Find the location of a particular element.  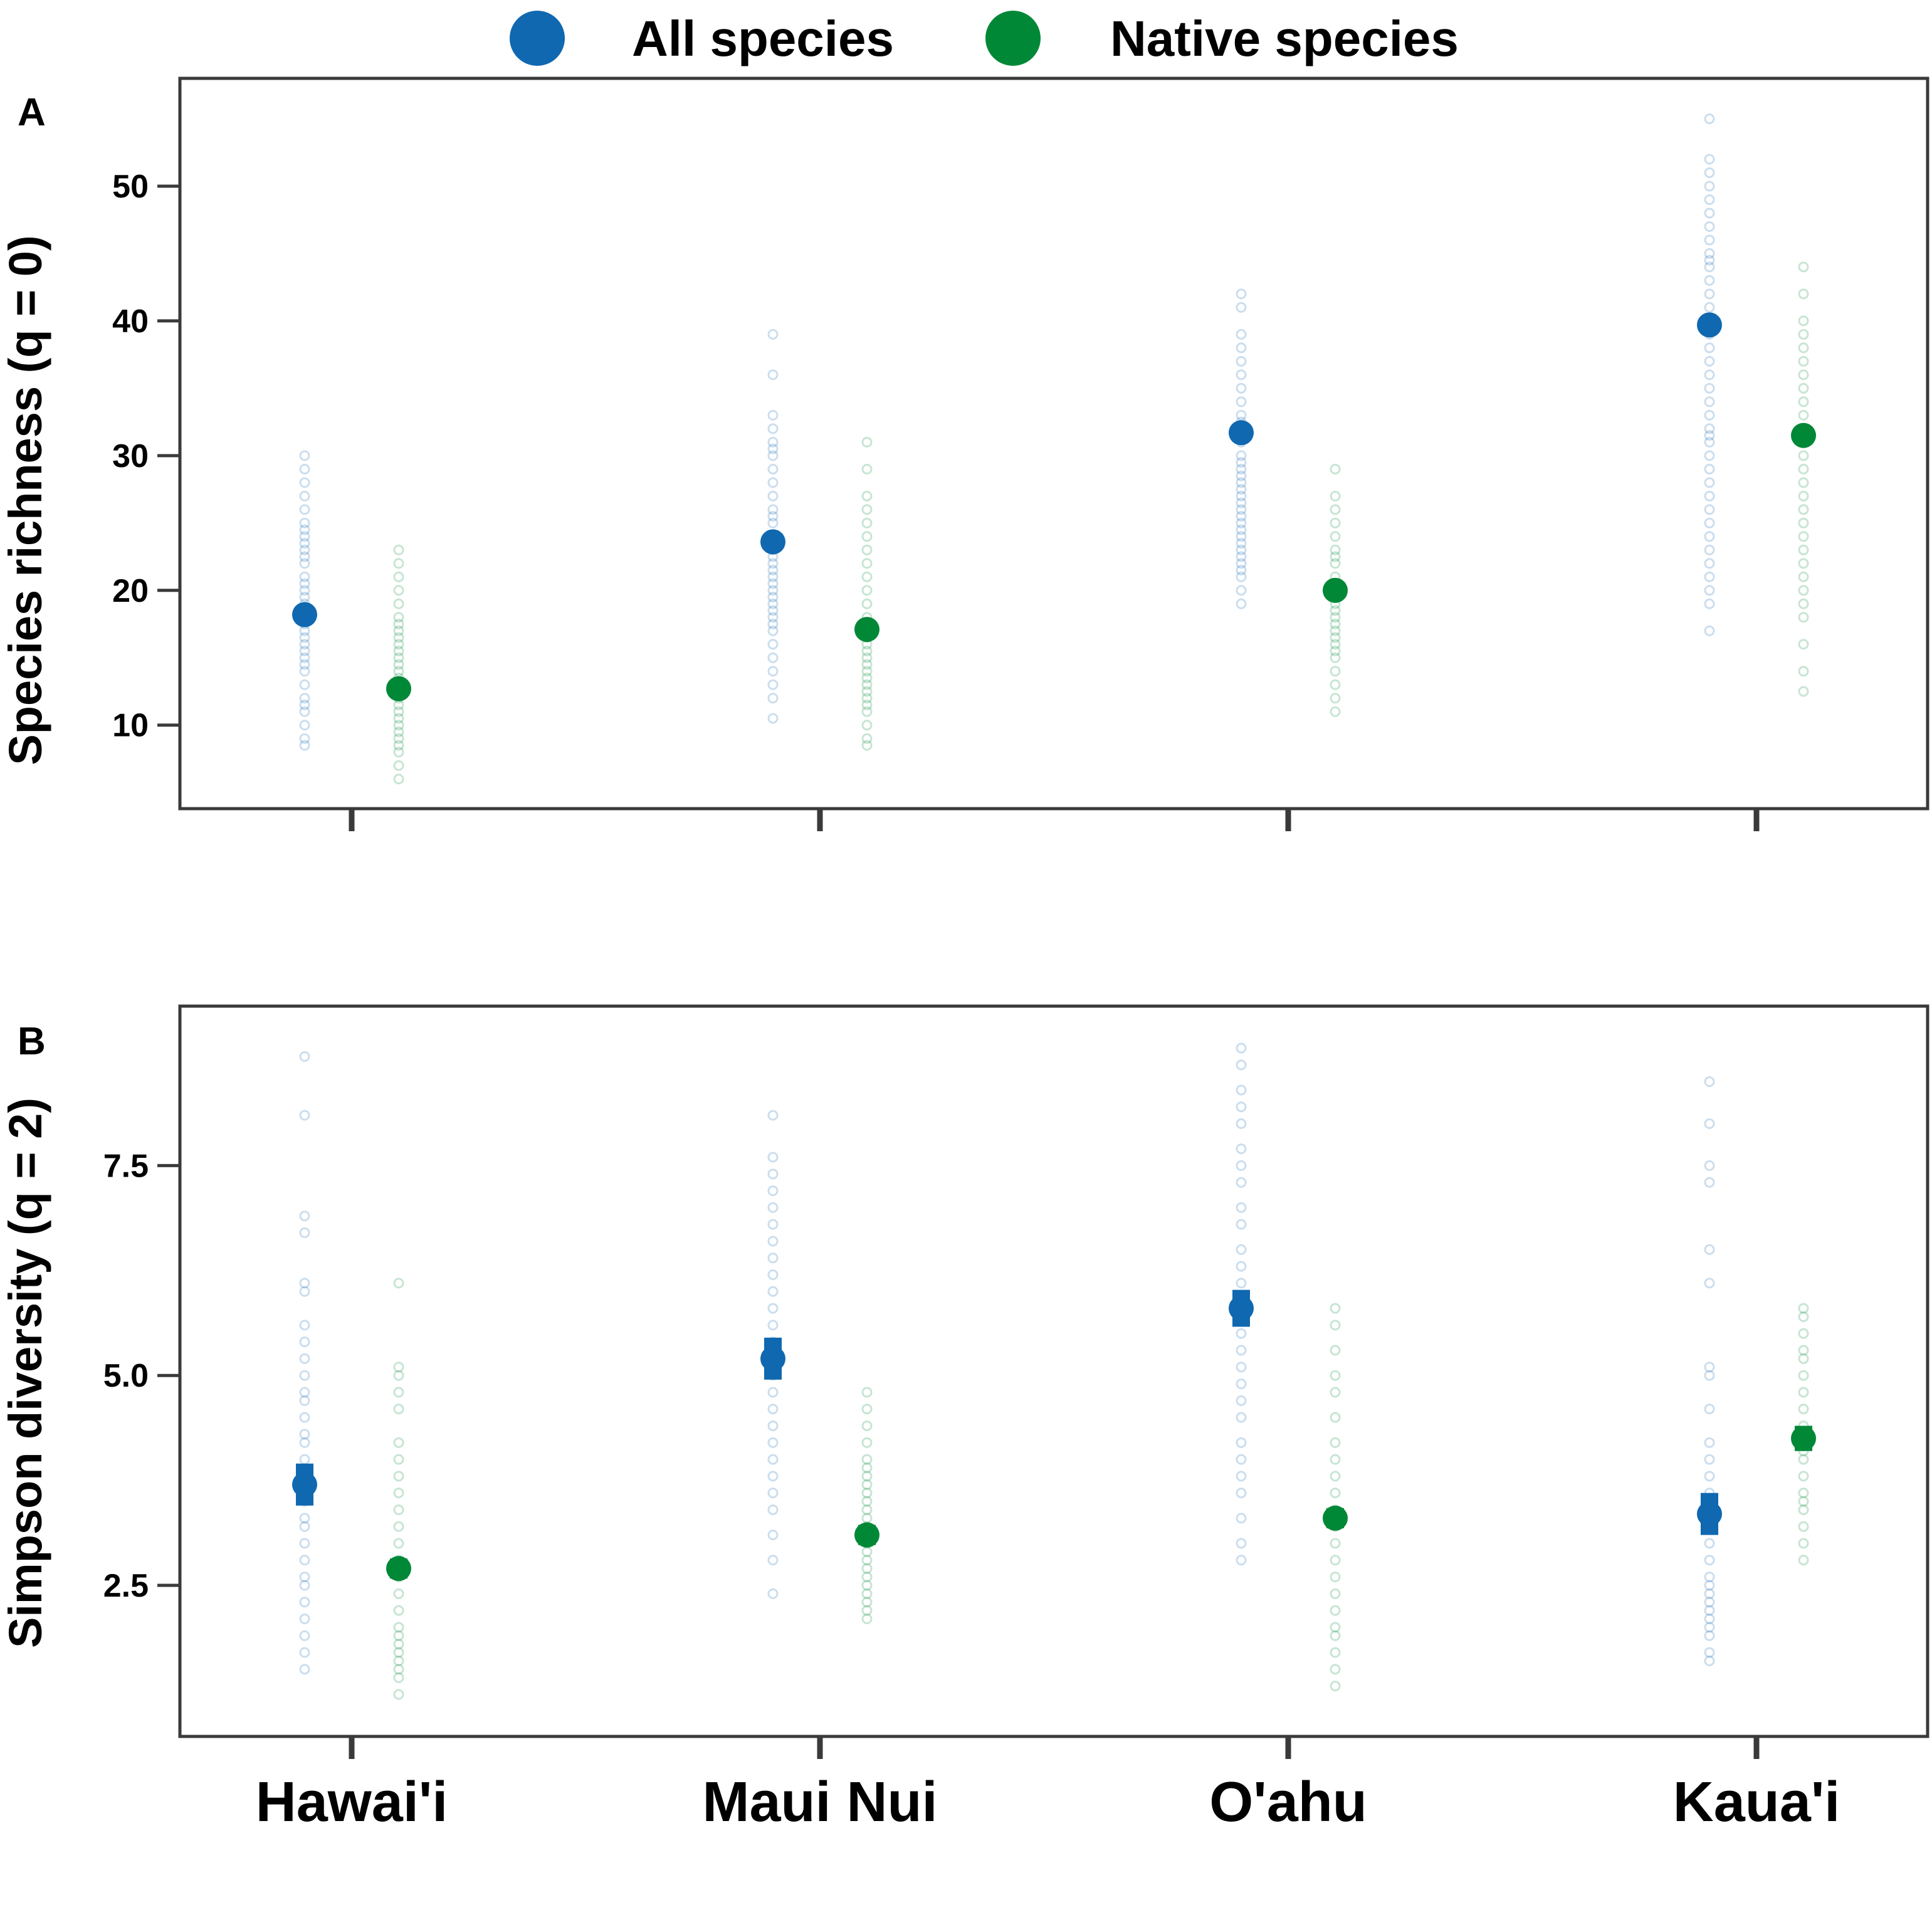

ytick-label-a-4: 50 is located at coordinates (131, 187).